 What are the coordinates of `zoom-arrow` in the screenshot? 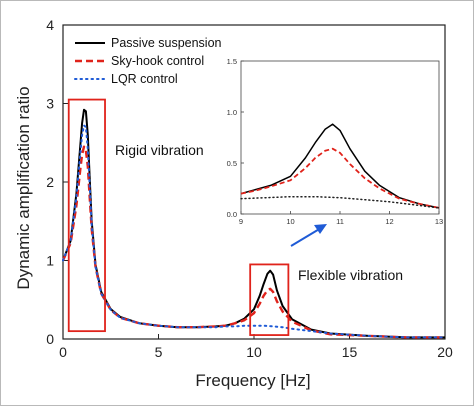 It's located at (308, 235).